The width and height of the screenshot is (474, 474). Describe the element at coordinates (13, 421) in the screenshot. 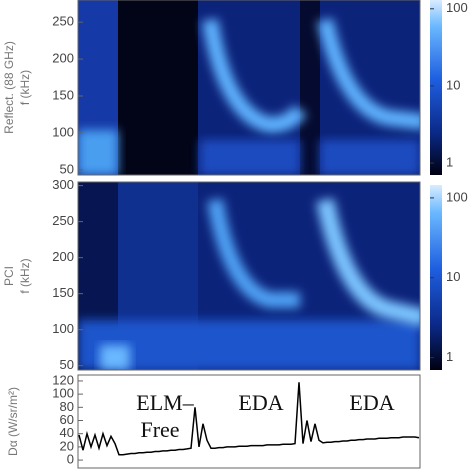

I see `y-axis-label: Dα (W/sr/m²)` at that location.